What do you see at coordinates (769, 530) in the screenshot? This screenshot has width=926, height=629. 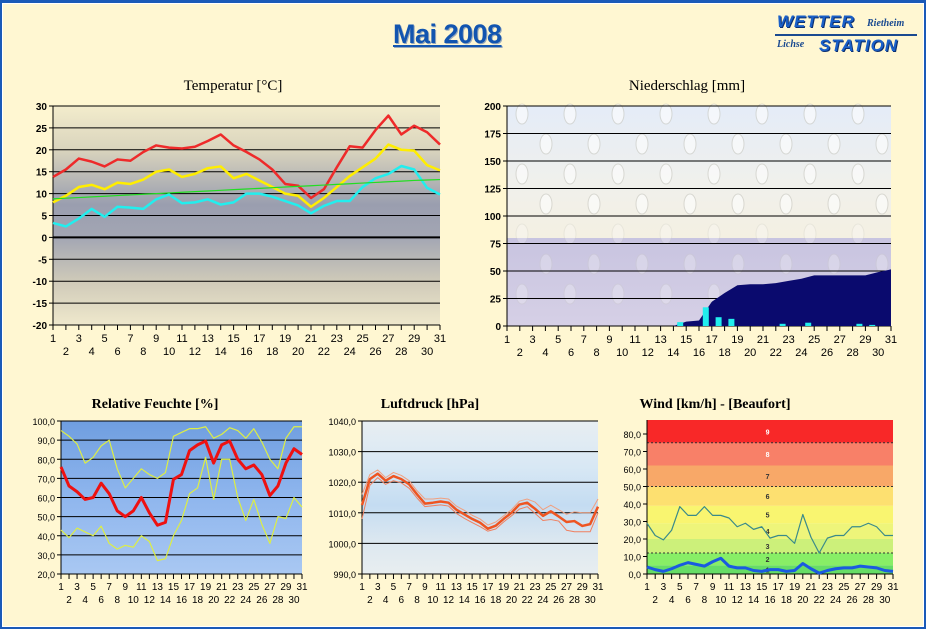 I see `wind-series-boe` at bounding box center [769, 530].